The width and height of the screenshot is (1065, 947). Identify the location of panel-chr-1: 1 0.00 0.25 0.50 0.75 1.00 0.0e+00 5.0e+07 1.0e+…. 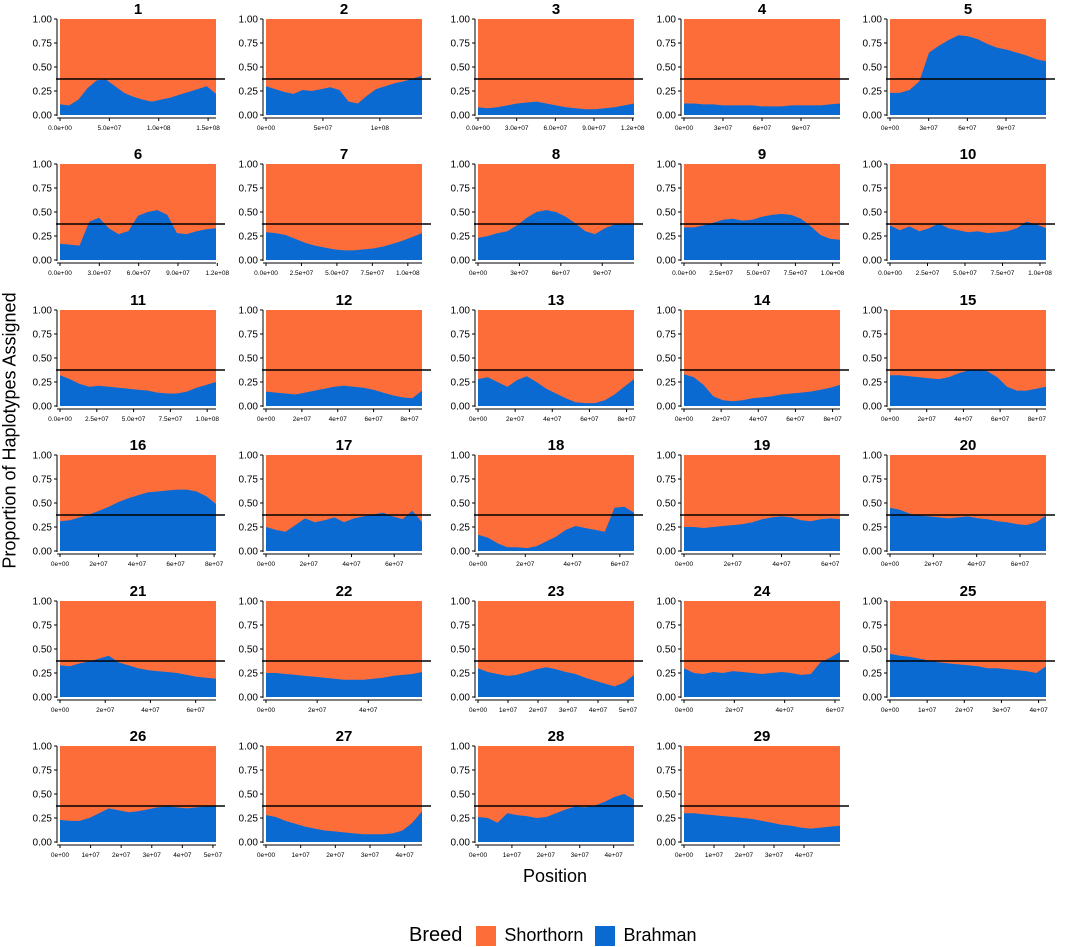
(129, 66).